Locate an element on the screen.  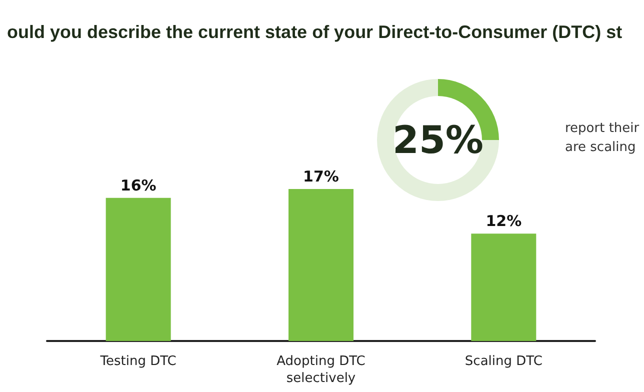
x-tick-label: Testing DTC is located at coordinates (137, 361).